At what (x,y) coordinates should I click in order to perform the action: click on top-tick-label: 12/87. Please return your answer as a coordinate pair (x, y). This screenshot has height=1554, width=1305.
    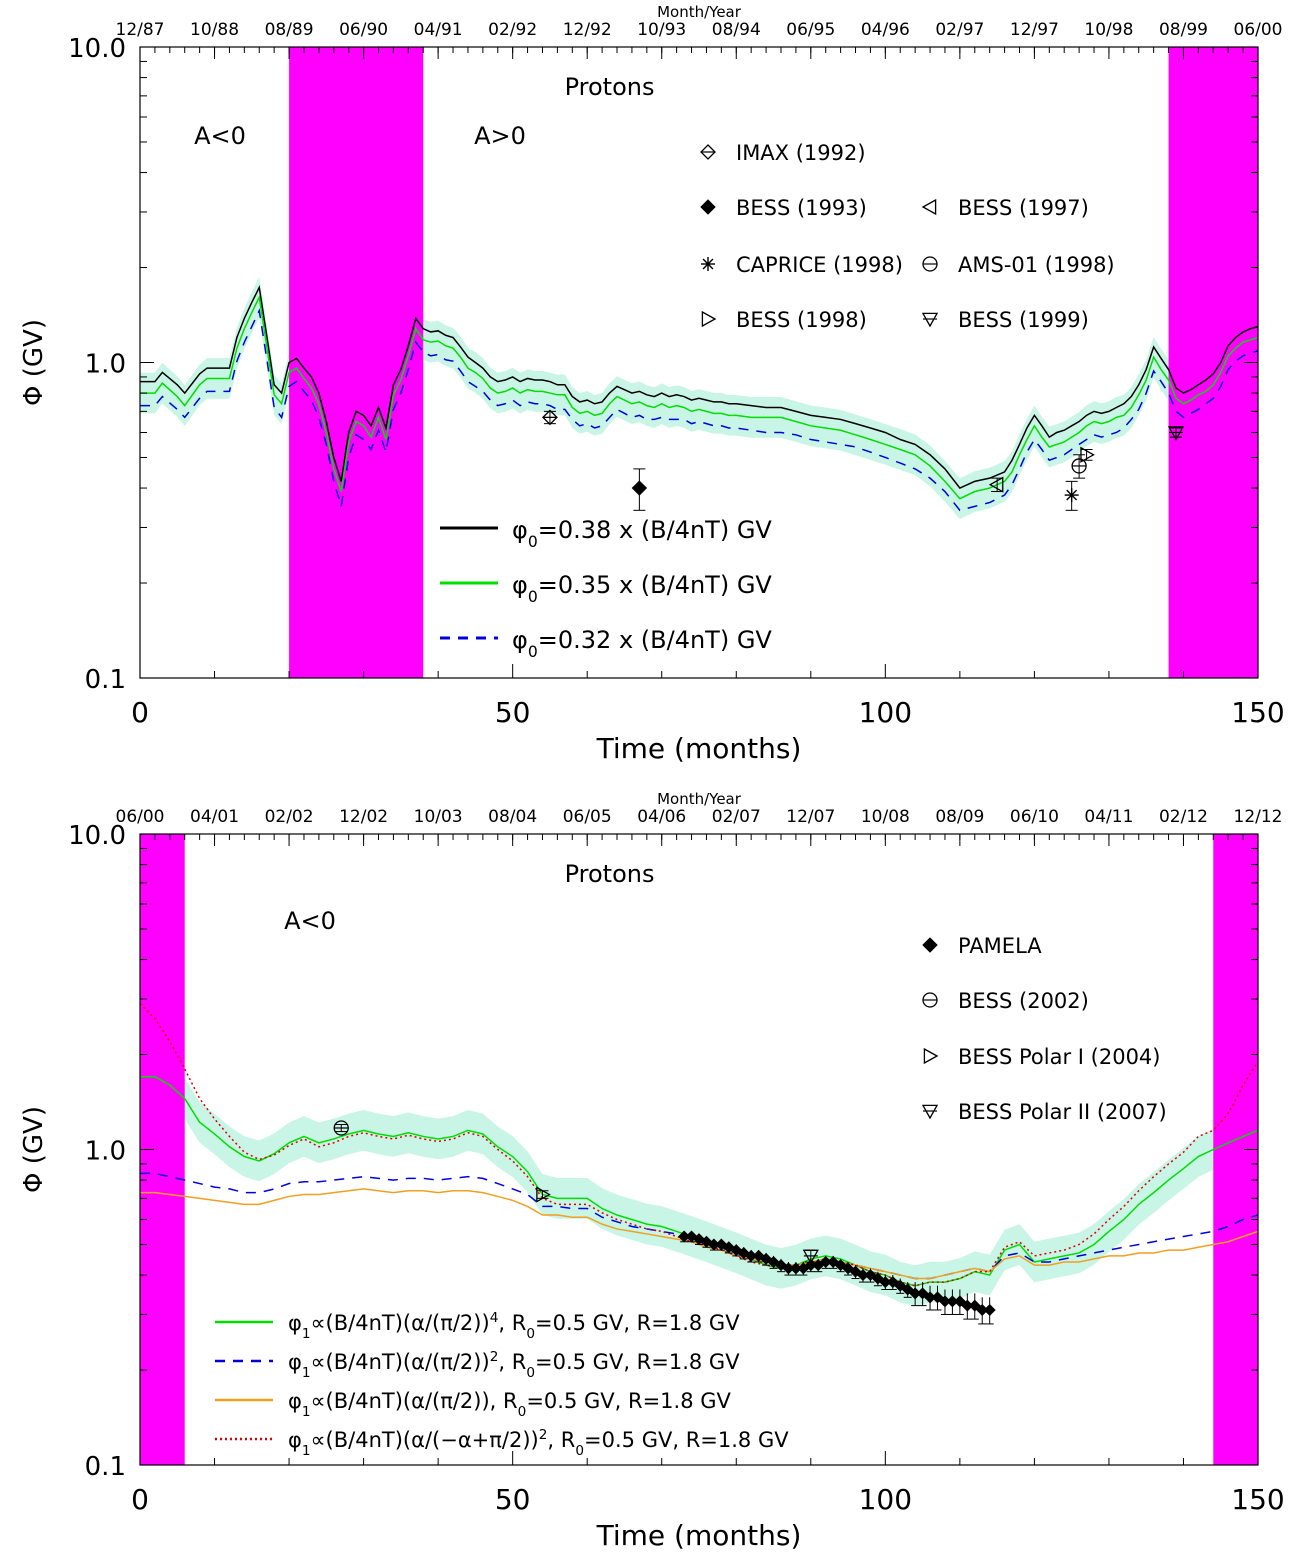
    Looking at the image, I should click on (140, 30).